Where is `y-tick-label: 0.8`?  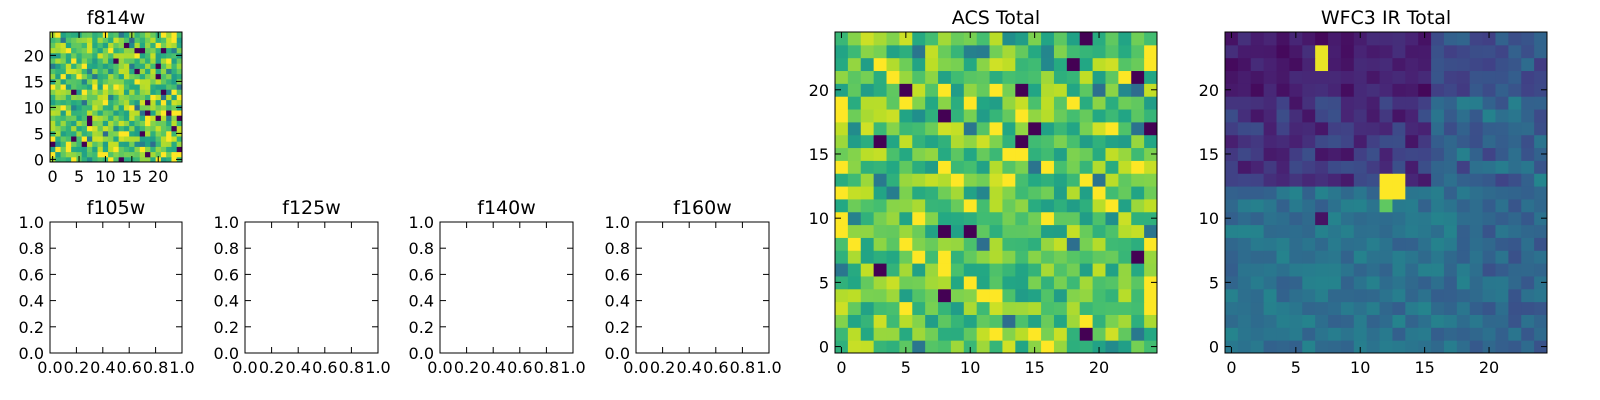
y-tick-label: 0.8 is located at coordinates (31, 248).